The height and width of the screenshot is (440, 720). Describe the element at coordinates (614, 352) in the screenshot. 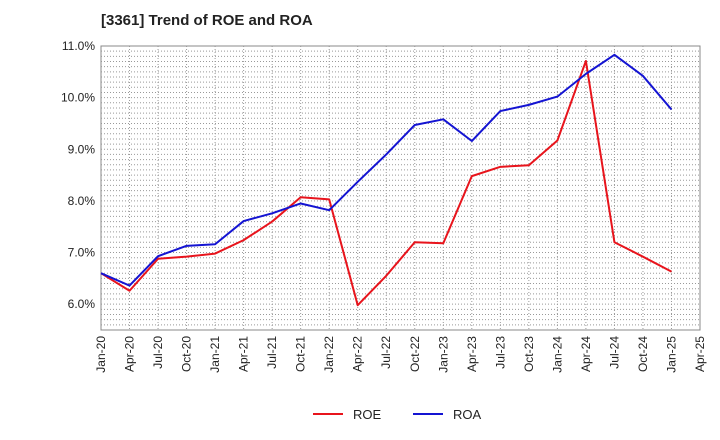

I see `x-tick-label: Jul-24` at that location.